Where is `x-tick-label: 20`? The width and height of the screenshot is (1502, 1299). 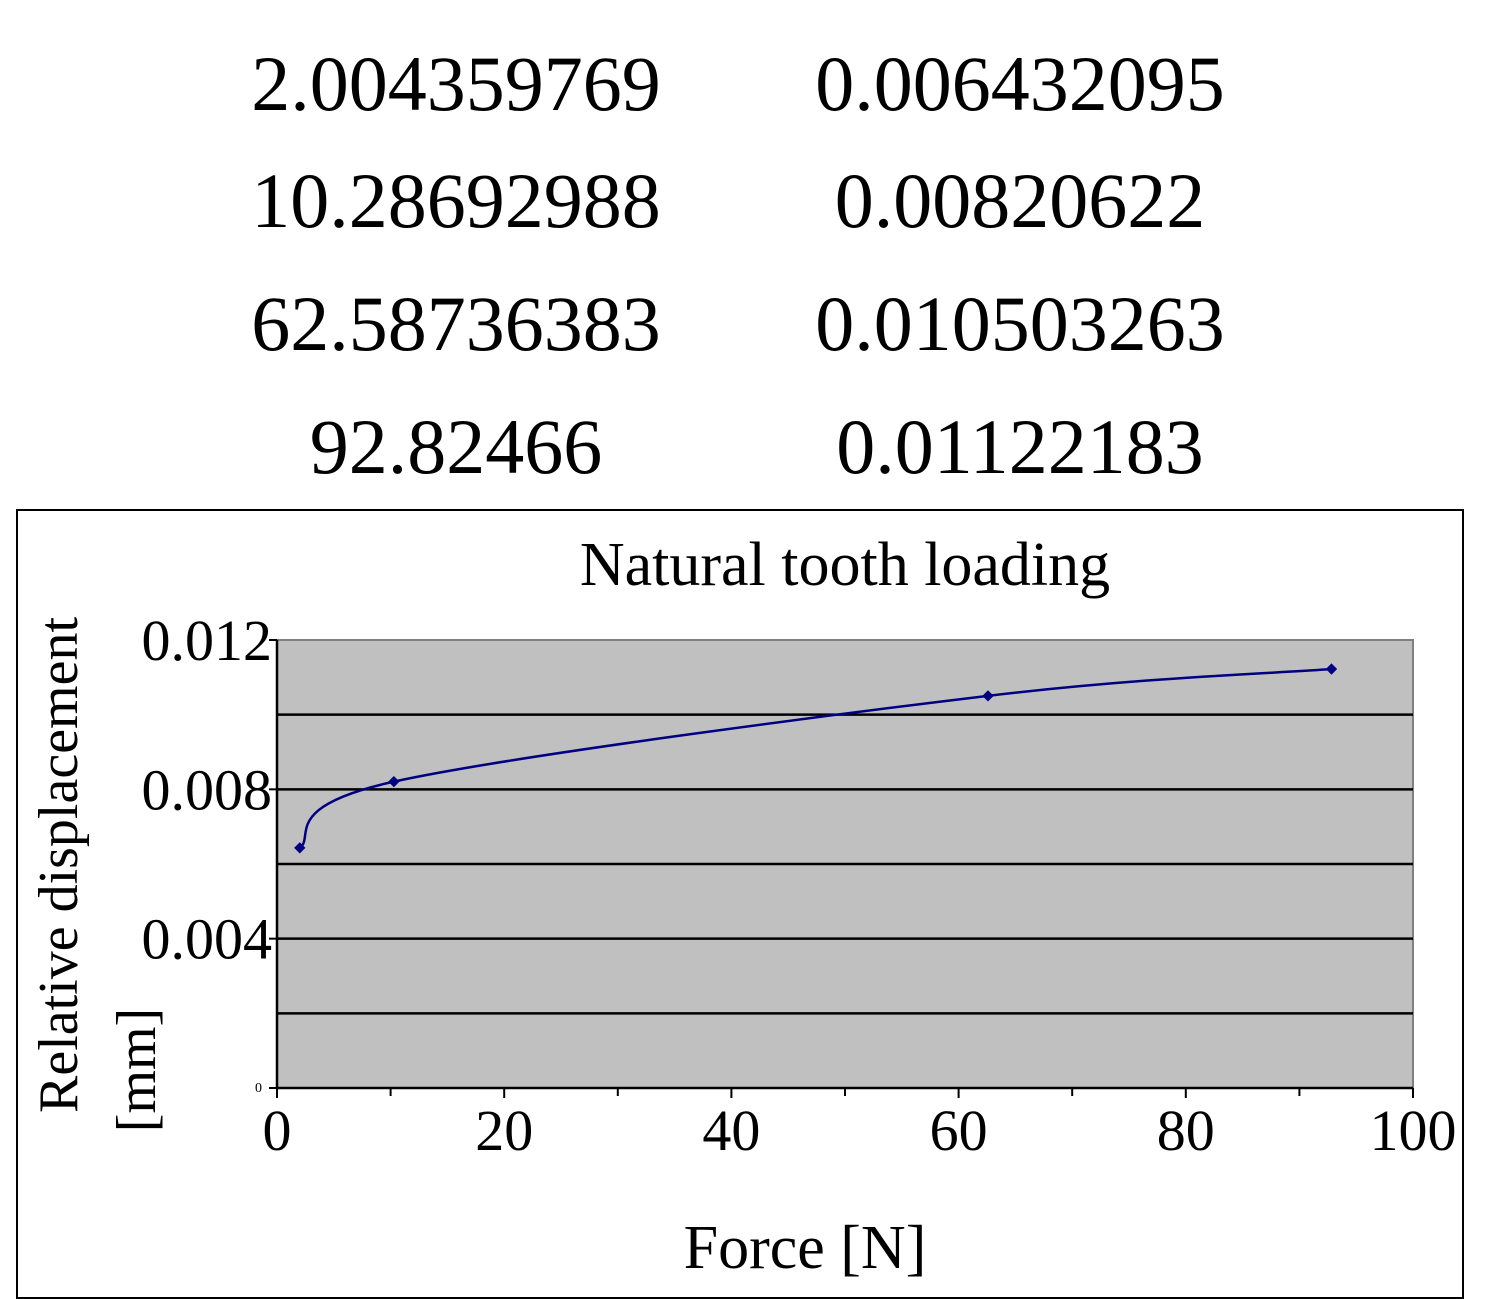
x-tick-label: 20 is located at coordinates (504, 1130).